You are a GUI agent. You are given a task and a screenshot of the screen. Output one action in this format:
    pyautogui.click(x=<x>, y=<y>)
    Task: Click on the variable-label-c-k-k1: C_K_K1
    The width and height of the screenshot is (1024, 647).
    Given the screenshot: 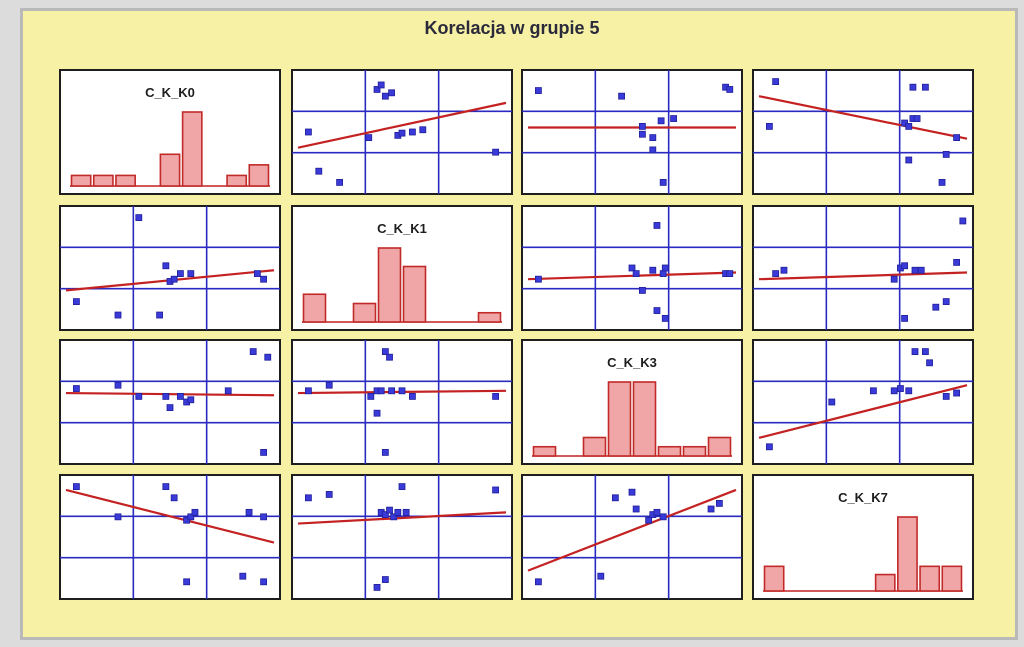 What is the action you would take?
    pyautogui.click(x=402, y=228)
    